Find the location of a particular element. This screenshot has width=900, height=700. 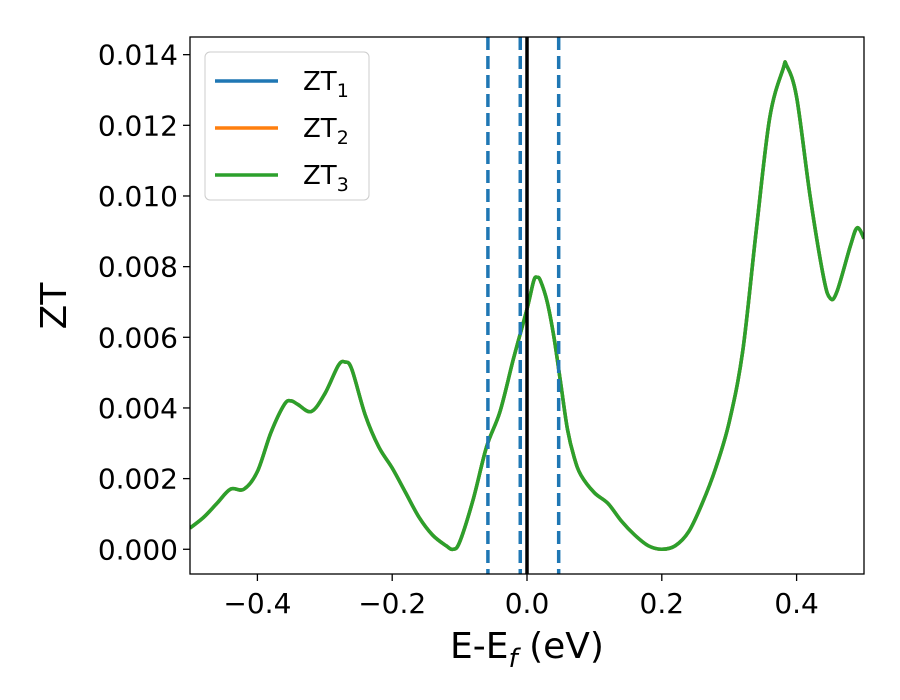

legend-label-2: ZT2 is located at coordinates (326, 131).